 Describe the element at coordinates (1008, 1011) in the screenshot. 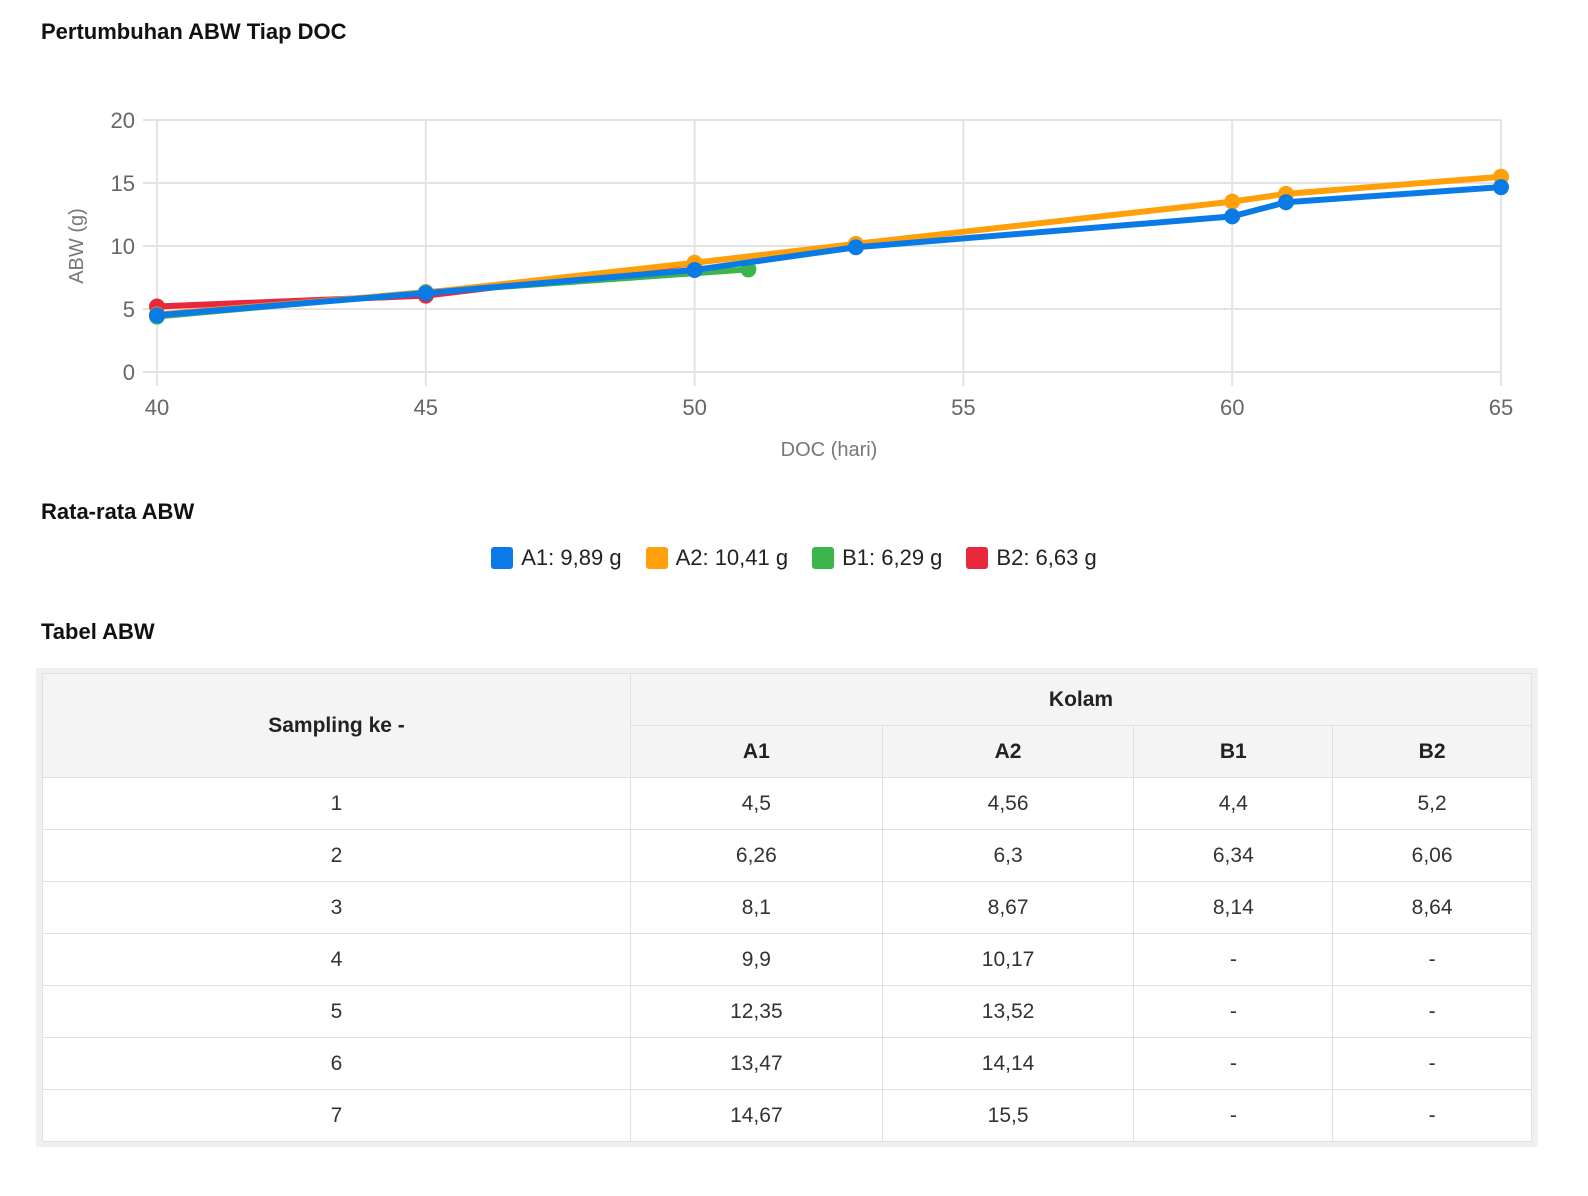

I see `table-cell: 13,52` at that location.